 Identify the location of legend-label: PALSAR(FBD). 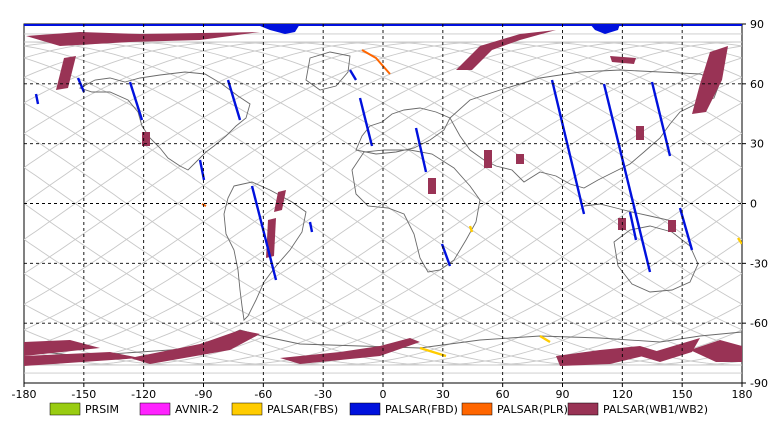
(421, 409).